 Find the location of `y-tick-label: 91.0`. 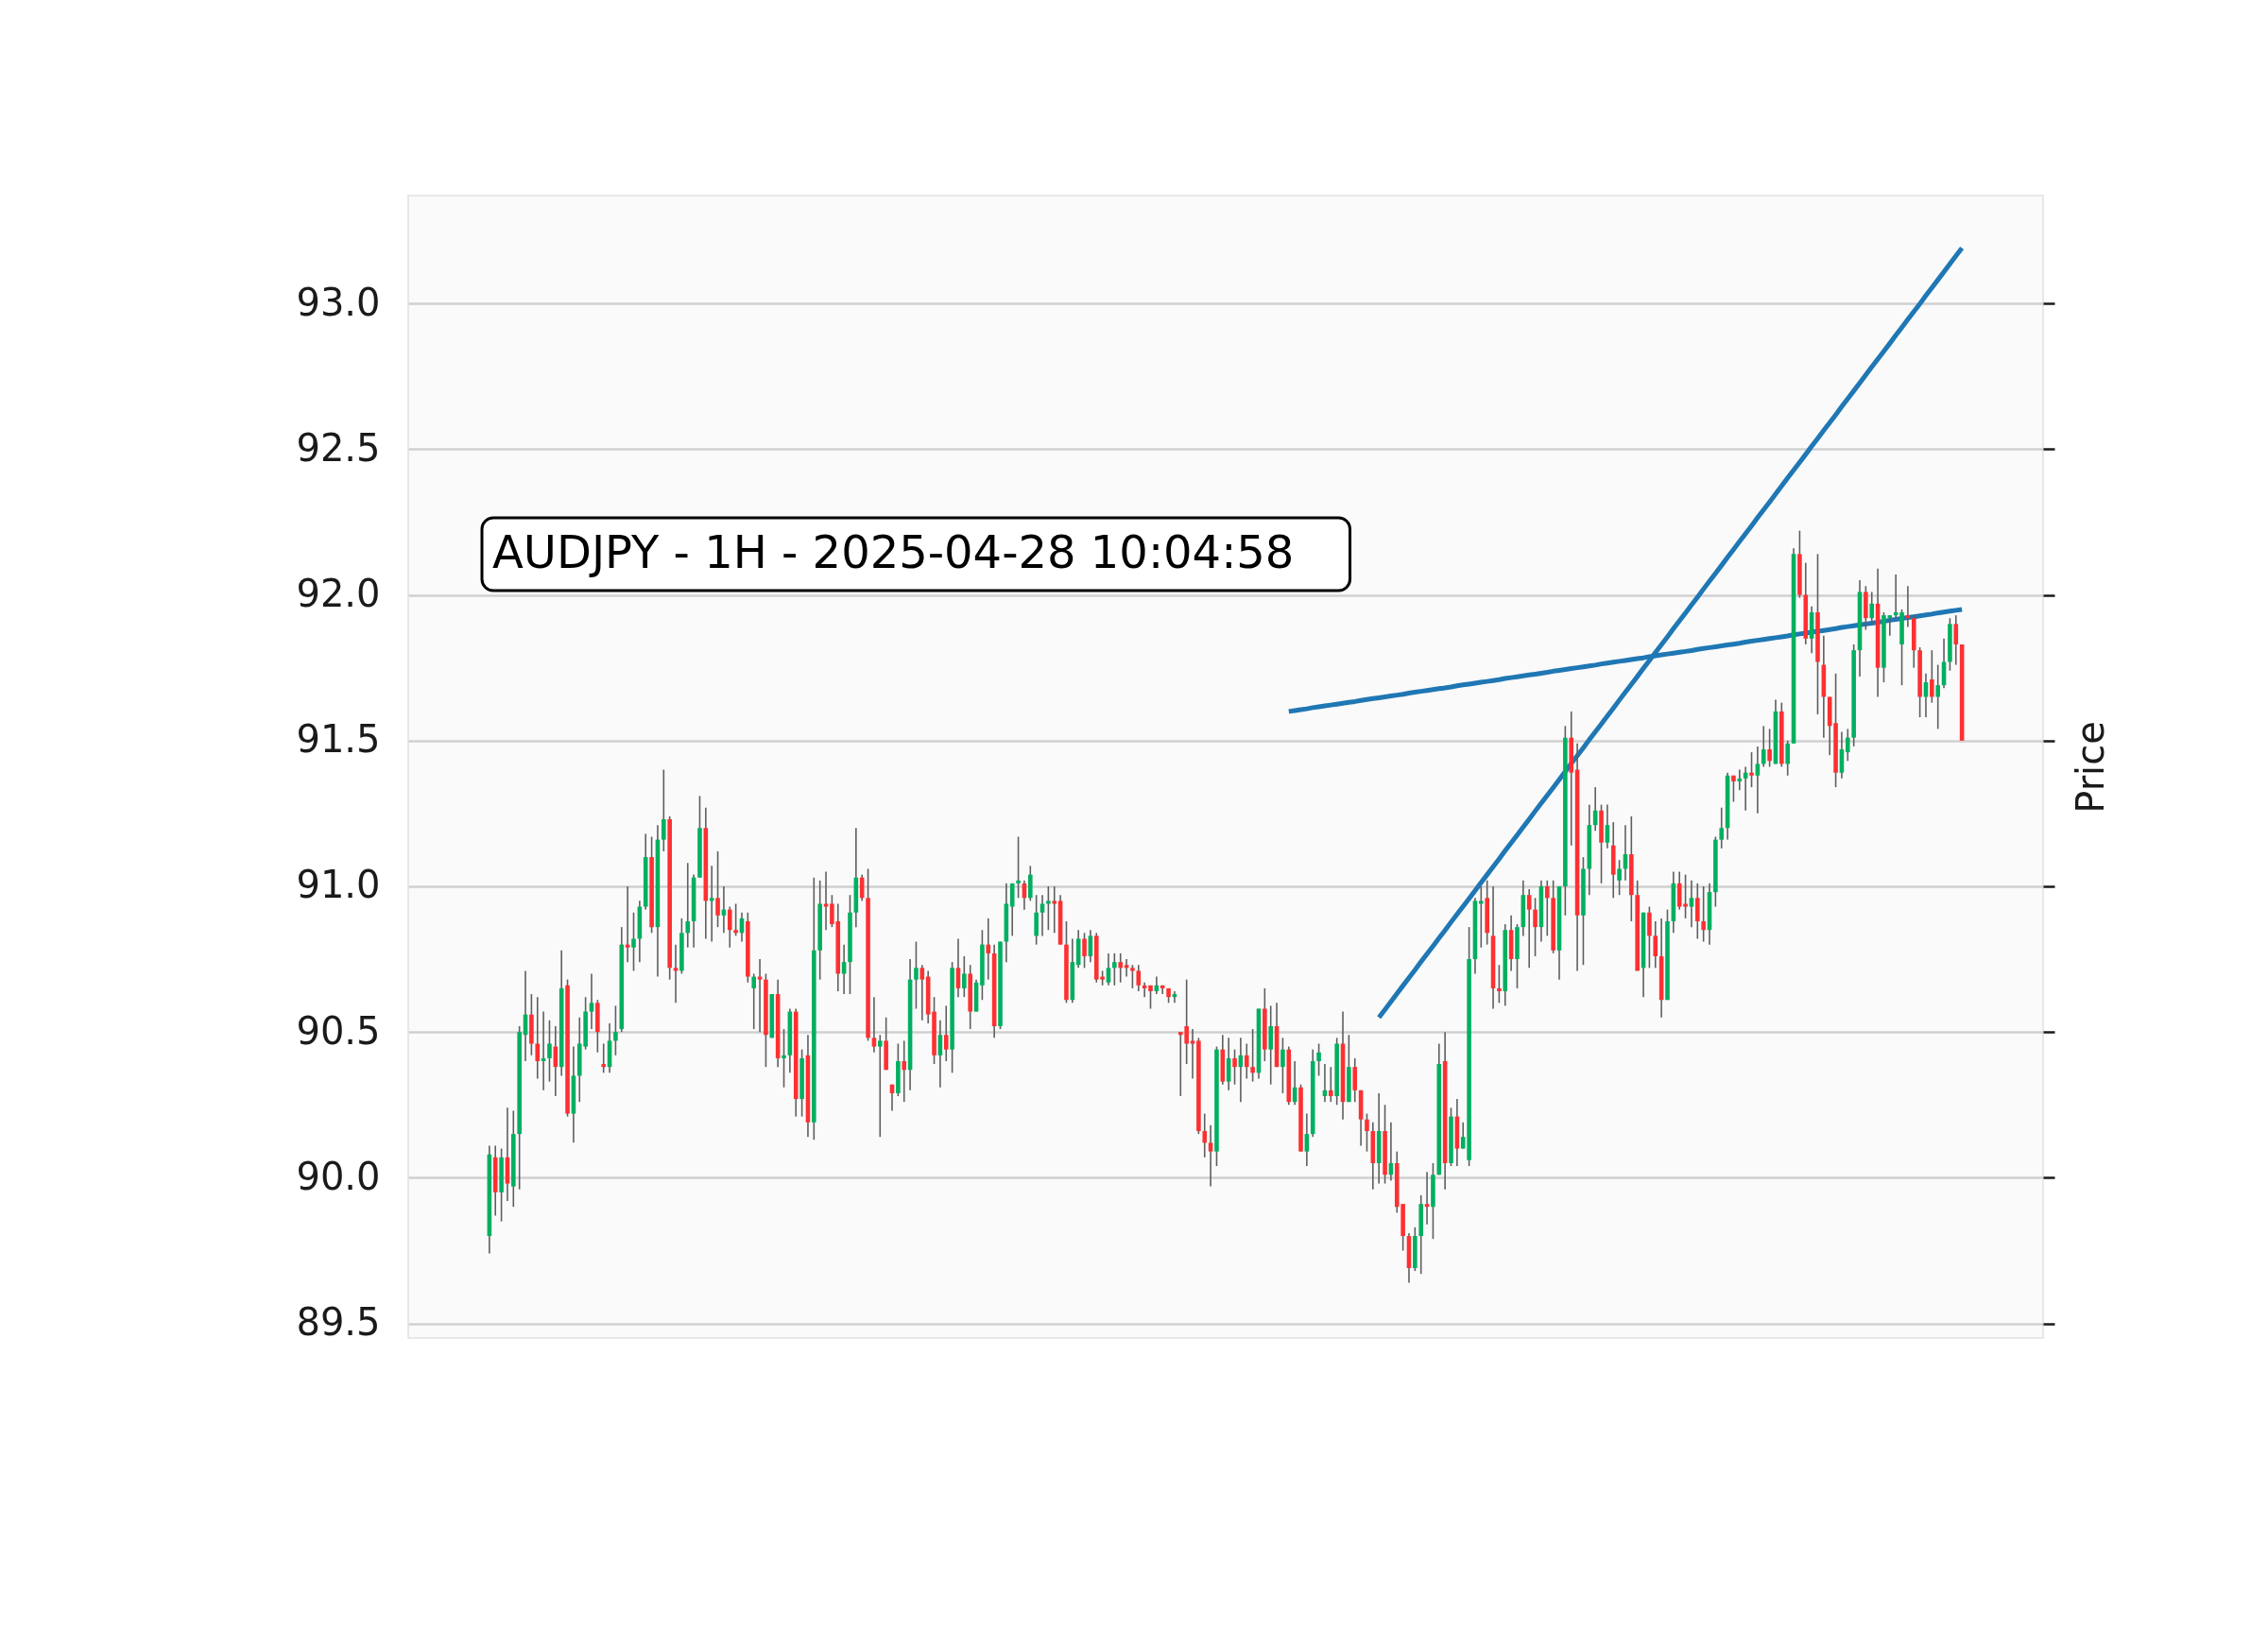

y-tick-label: 91.0 is located at coordinates (338, 885).